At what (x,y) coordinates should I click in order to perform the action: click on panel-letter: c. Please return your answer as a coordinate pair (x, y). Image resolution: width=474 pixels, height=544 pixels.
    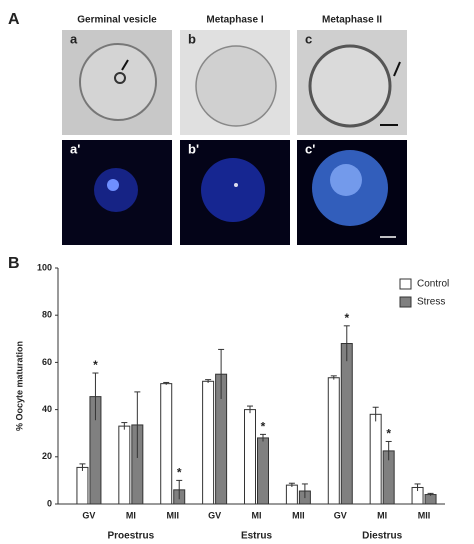
    Looking at the image, I should click on (308, 38).